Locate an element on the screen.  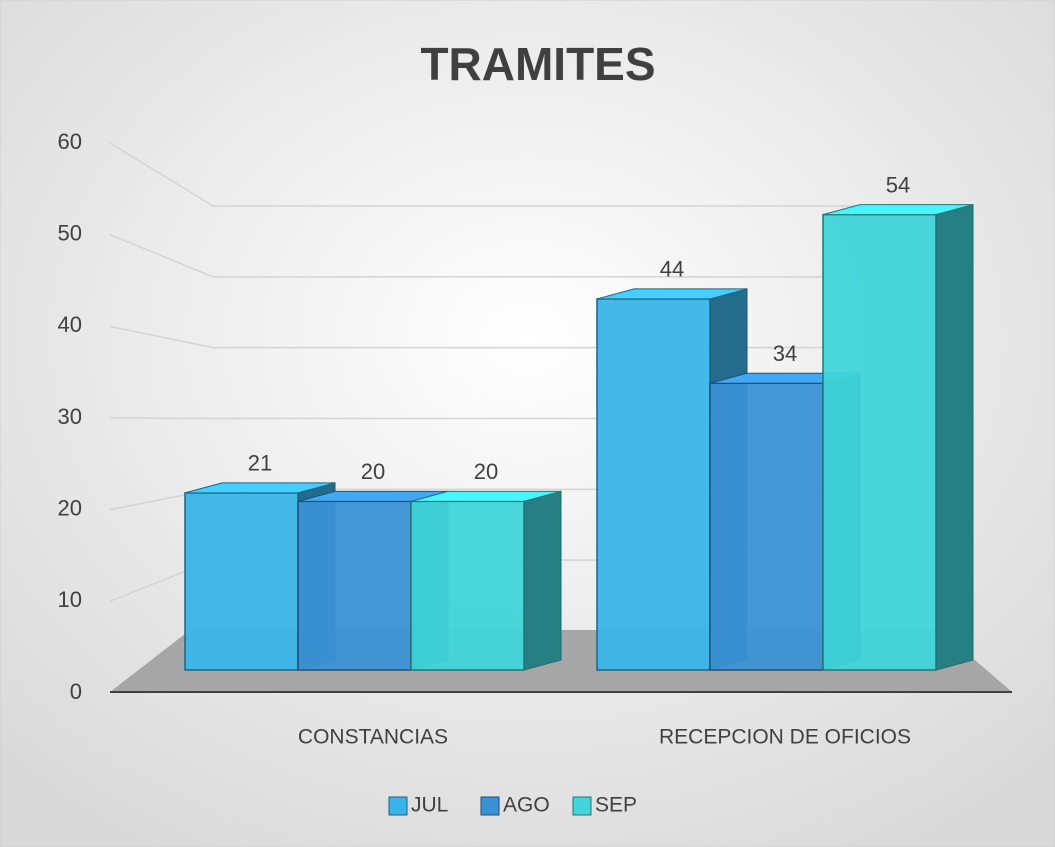
legend-label: JUL is located at coordinates (429, 805).